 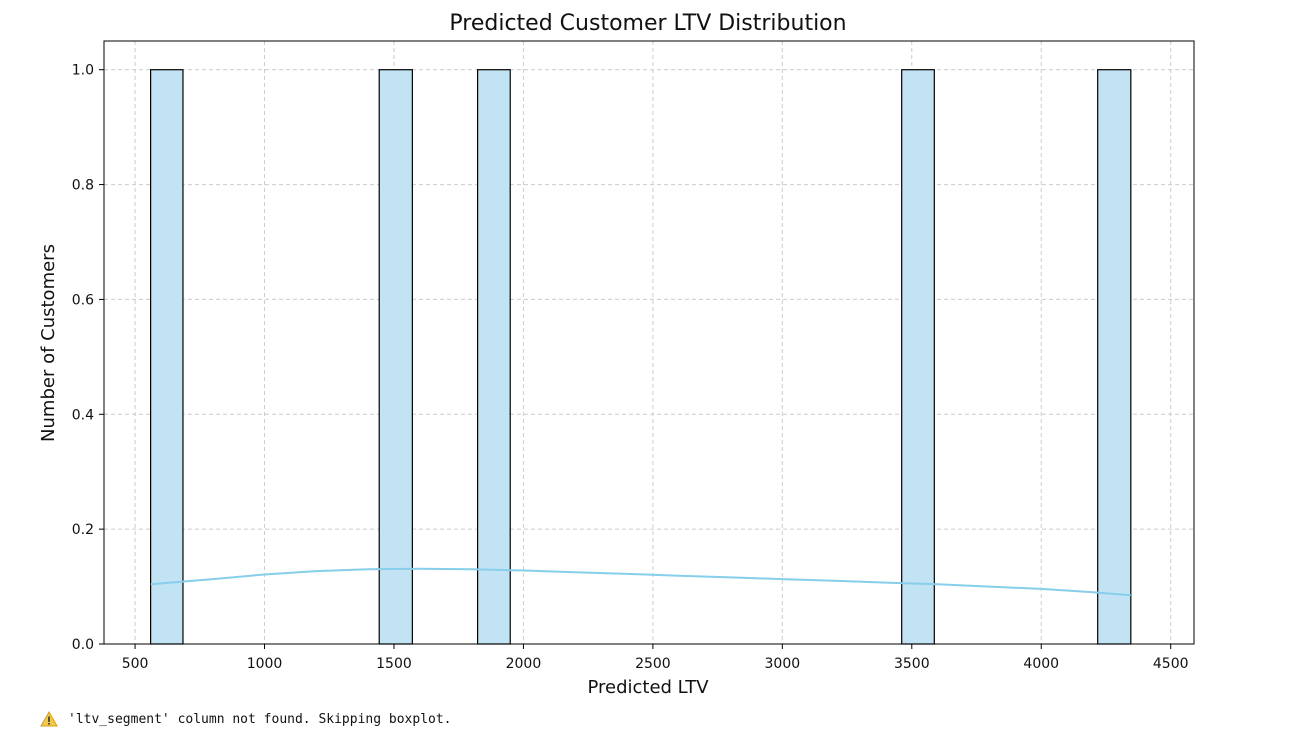 I want to click on x-tick-label: 4000, so click(x=1041, y=664).